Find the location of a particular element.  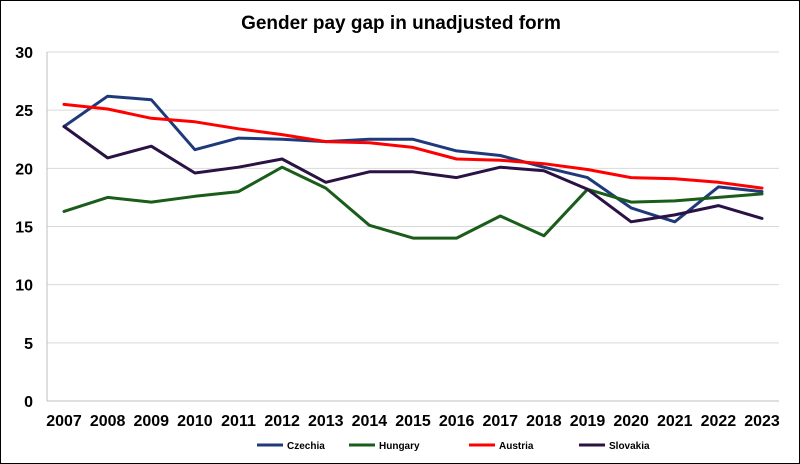

x-tick-label: 2016 is located at coordinates (457, 421).